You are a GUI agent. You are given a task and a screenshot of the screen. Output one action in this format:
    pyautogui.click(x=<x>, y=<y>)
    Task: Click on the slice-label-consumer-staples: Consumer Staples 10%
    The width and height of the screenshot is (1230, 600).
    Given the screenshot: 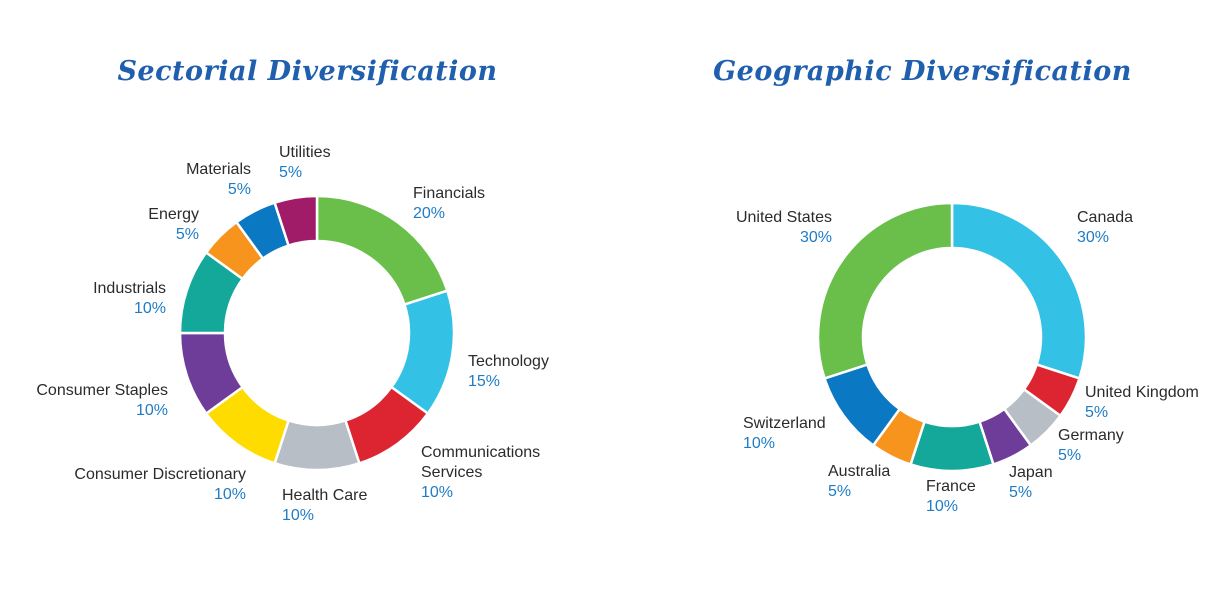 What is the action you would take?
    pyautogui.click(x=102, y=400)
    